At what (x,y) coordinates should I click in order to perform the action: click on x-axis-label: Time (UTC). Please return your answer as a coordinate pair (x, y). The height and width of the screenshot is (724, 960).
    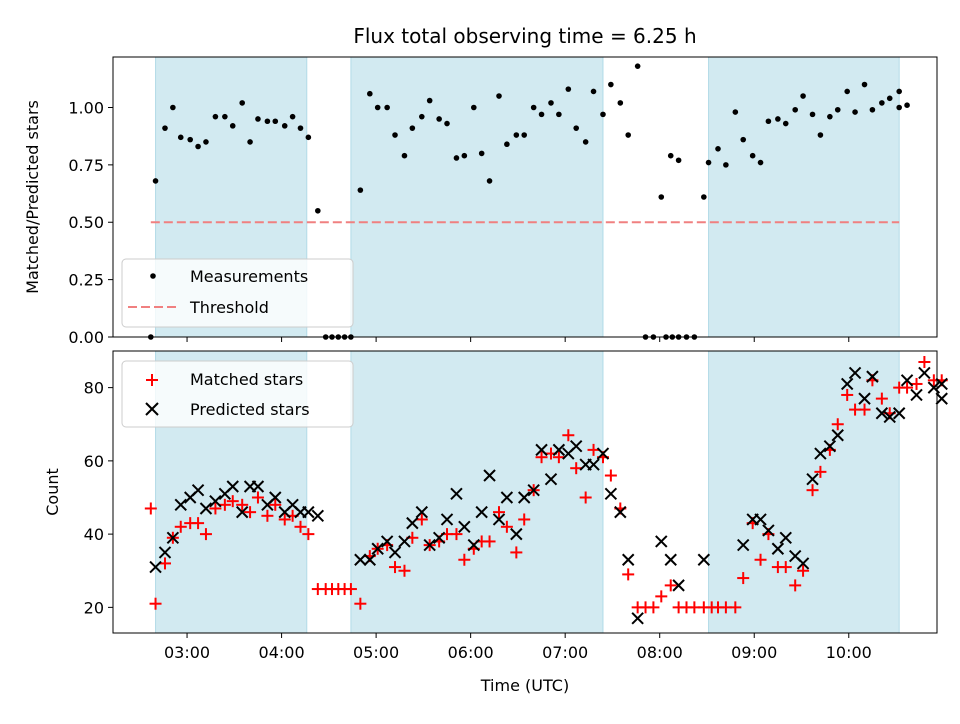
    Looking at the image, I should click on (524, 685).